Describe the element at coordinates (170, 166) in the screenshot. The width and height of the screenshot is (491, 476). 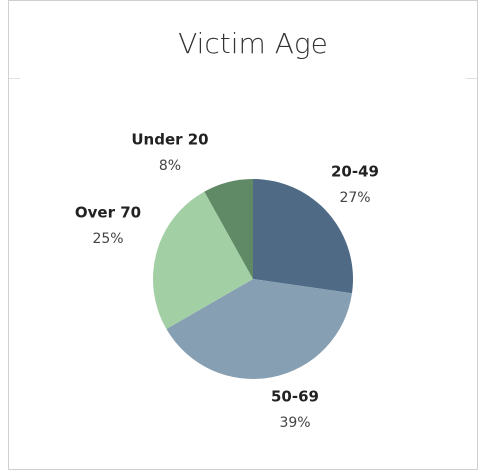
I see `slice-value: 8%` at that location.